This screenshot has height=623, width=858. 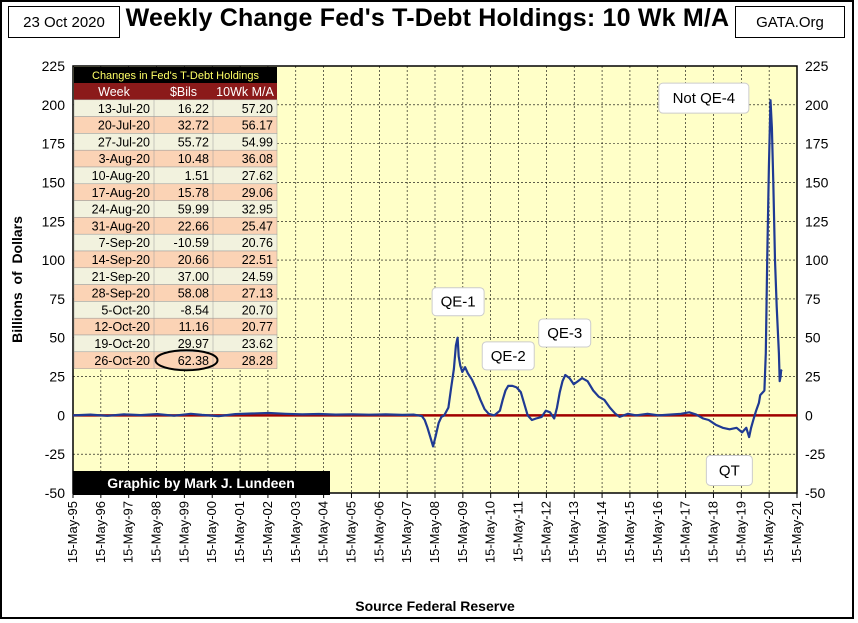 What do you see at coordinates (257, 226) in the screenshot?
I see `table-cell: 25.47` at bounding box center [257, 226].